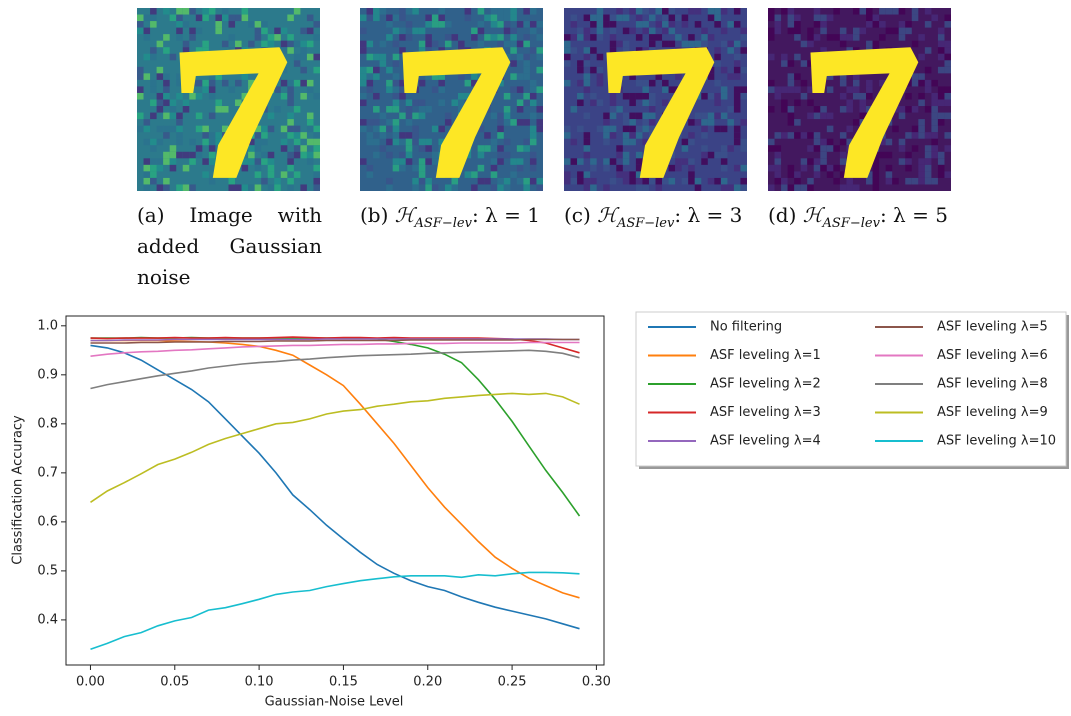 The width and height of the screenshot is (1071, 716). I want to click on caption: (b) ℋASF−lev: λ = 1, so click(452, 219).